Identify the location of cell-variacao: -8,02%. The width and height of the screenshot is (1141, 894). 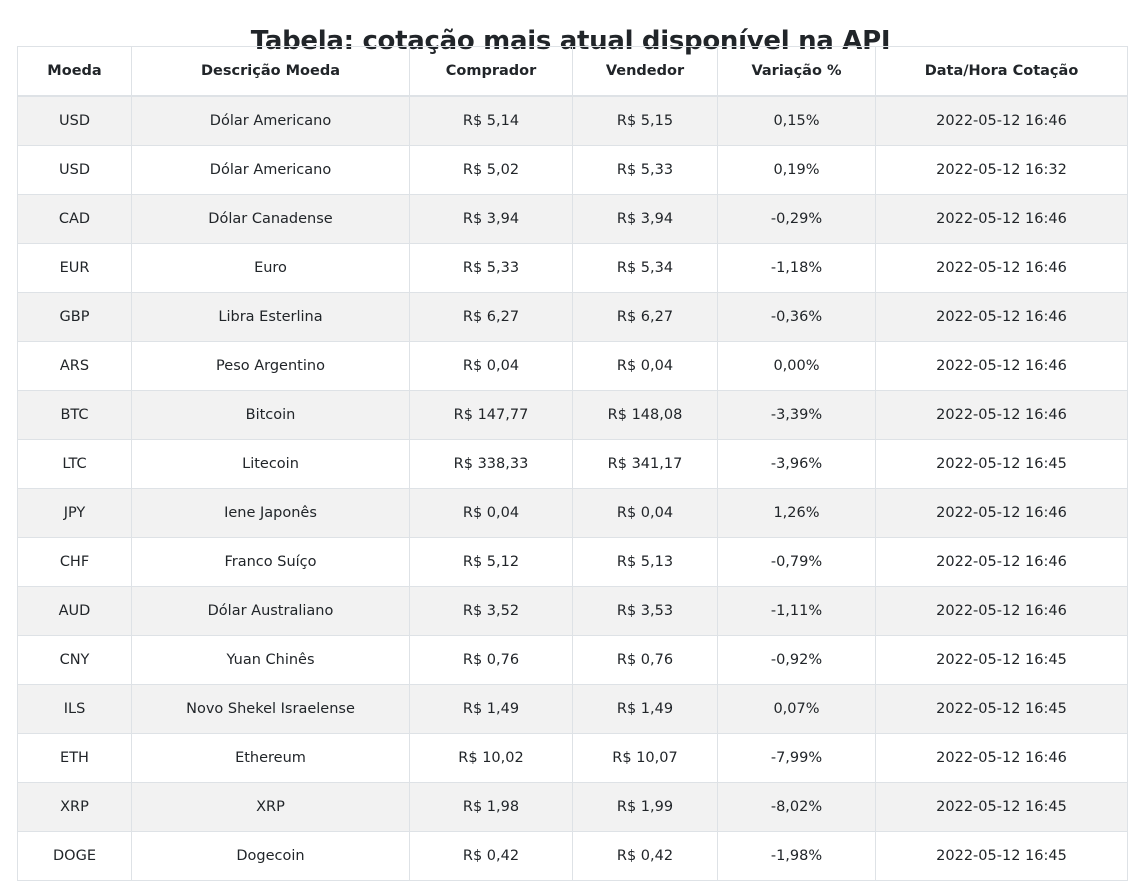
(796, 807).